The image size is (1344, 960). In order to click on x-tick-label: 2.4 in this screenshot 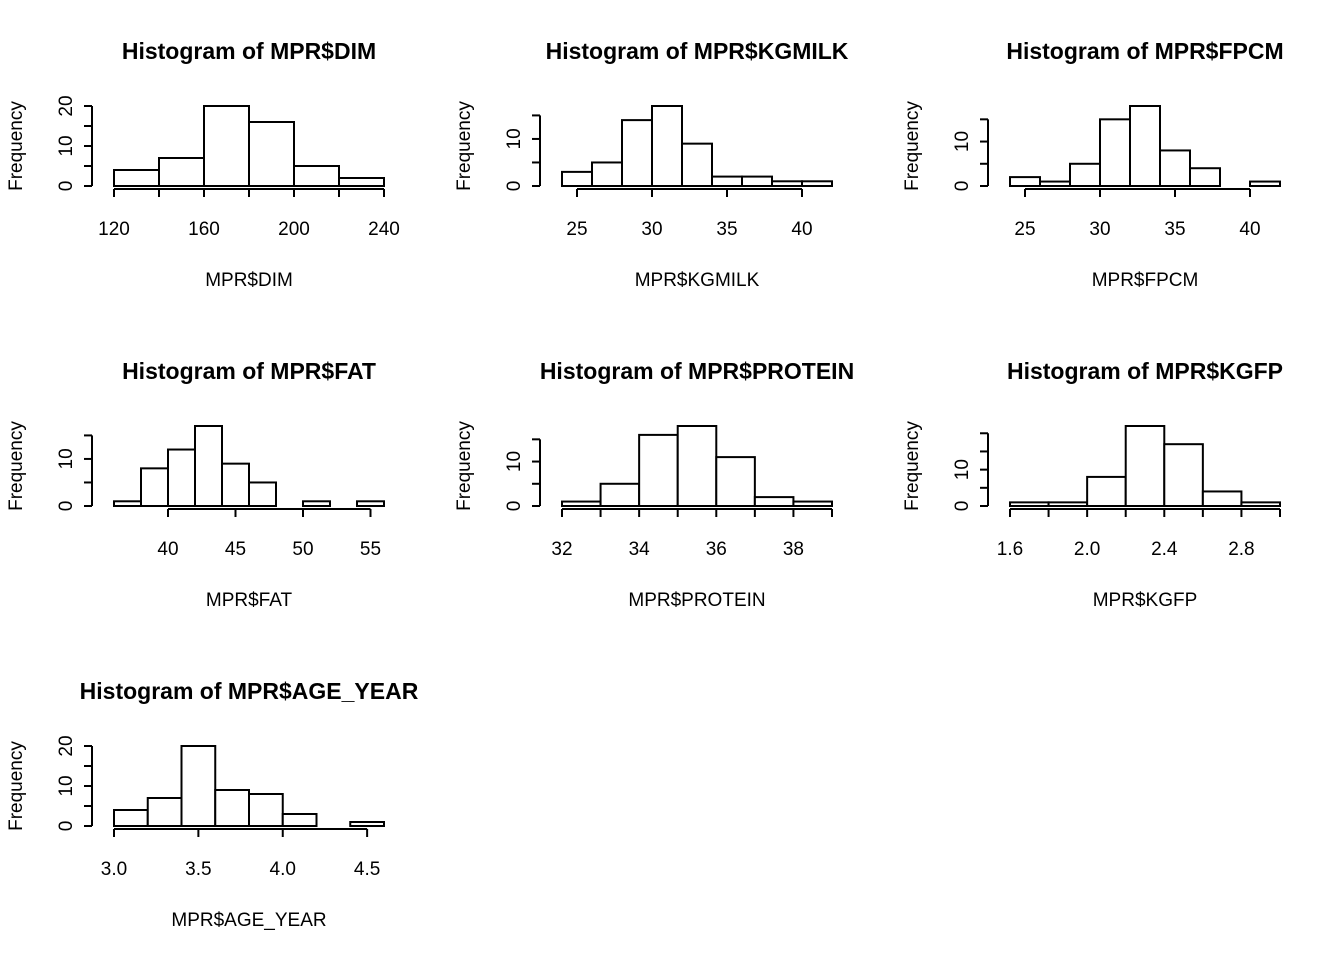, I will do `click(1164, 549)`.